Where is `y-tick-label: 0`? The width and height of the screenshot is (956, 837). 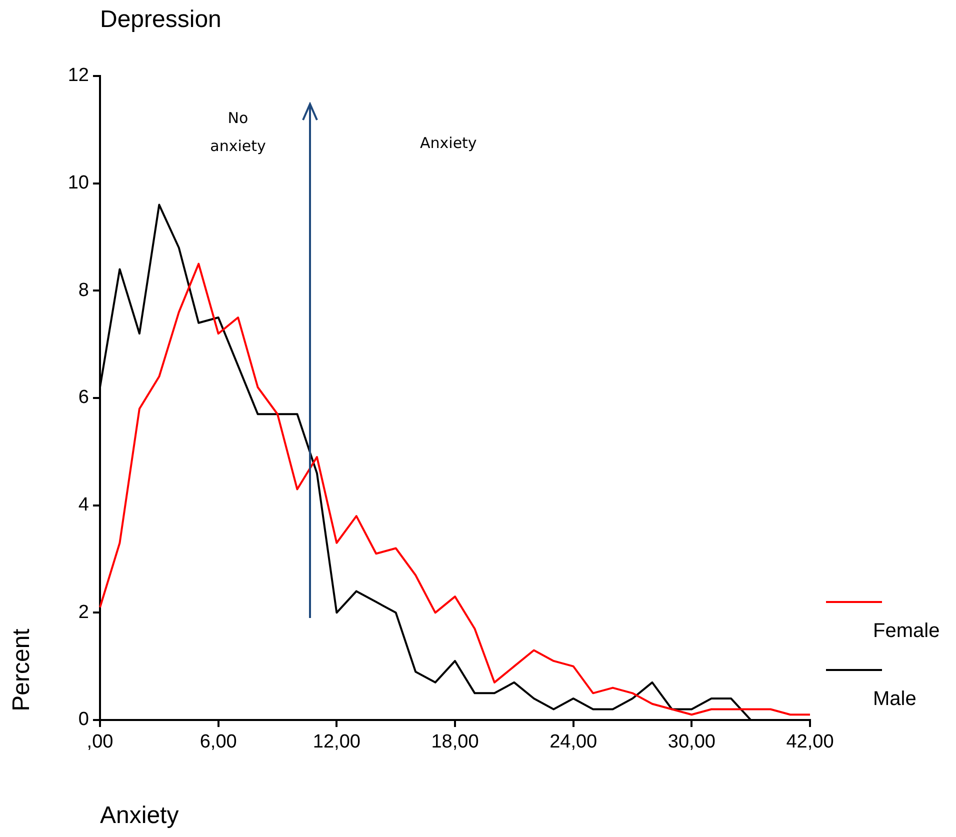 y-tick-label: 0 is located at coordinates (83, 719).